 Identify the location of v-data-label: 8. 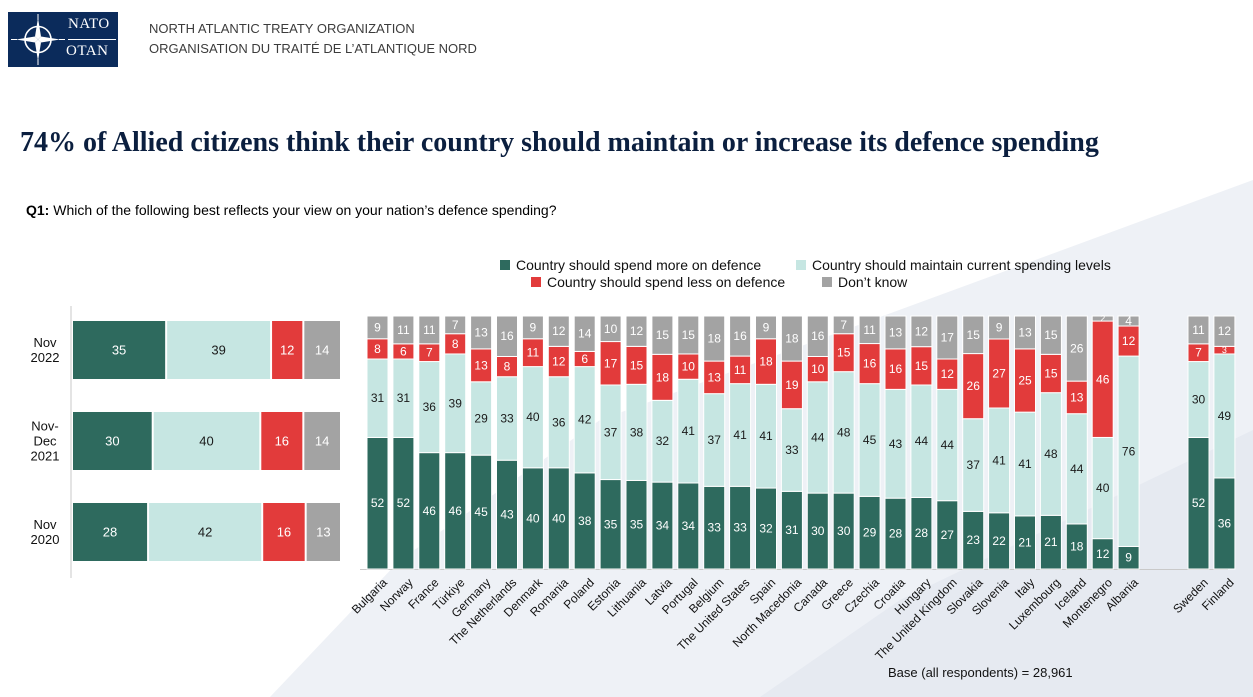
(377, 349).